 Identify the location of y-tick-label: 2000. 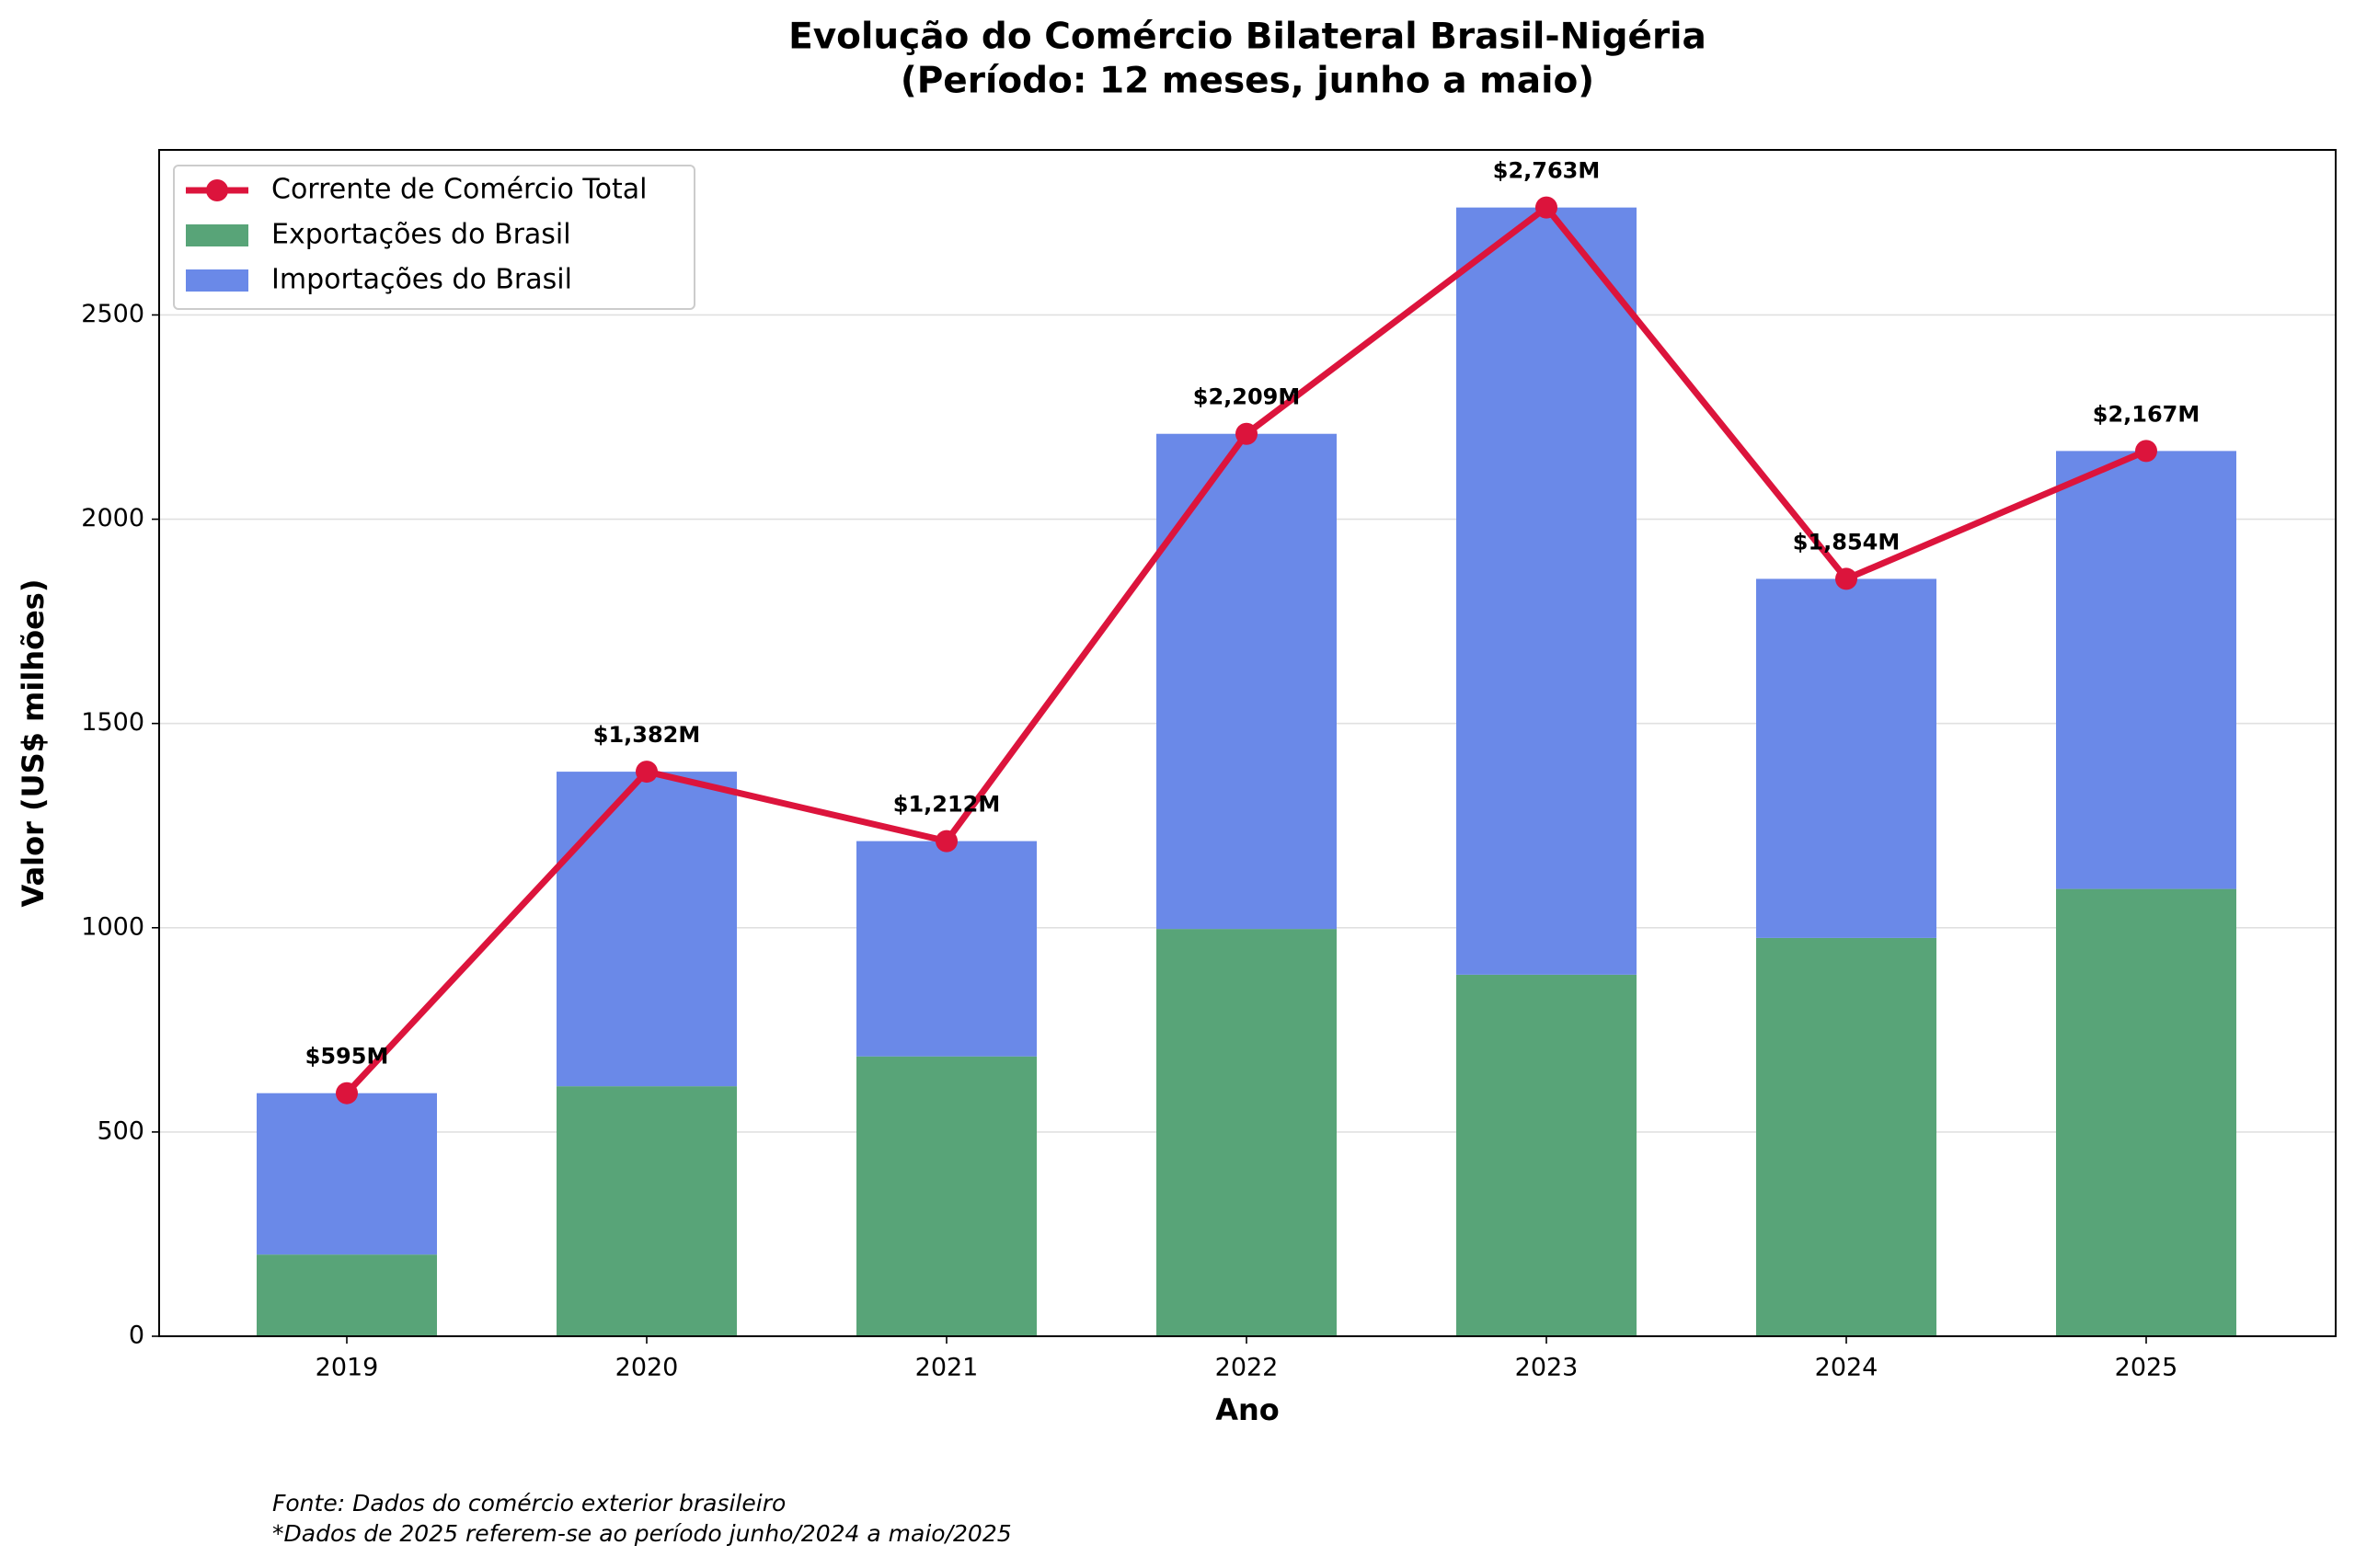
(112, 518).